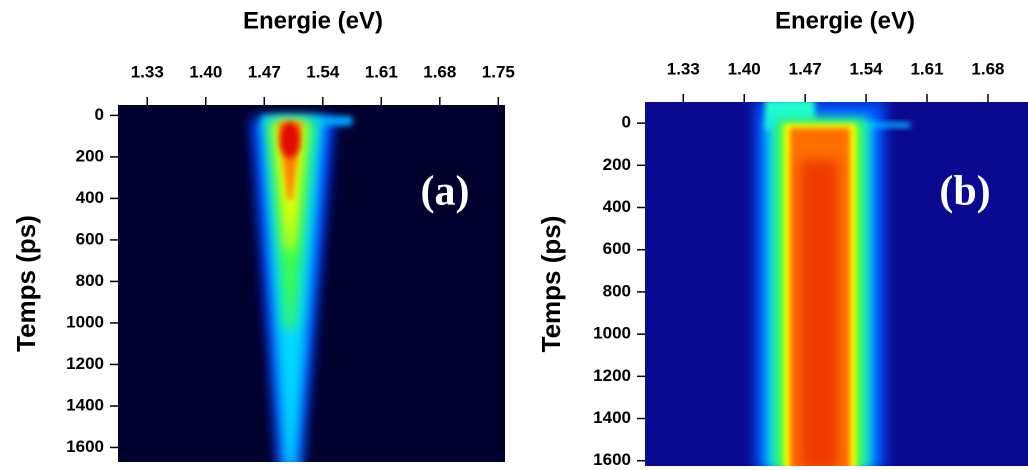 The height and width of the screenshot is (470, 1028). What do you see at coordinates (964, 192) in the screenshot?
I see `panel-label: (b)` at bounding box center [964, 192].